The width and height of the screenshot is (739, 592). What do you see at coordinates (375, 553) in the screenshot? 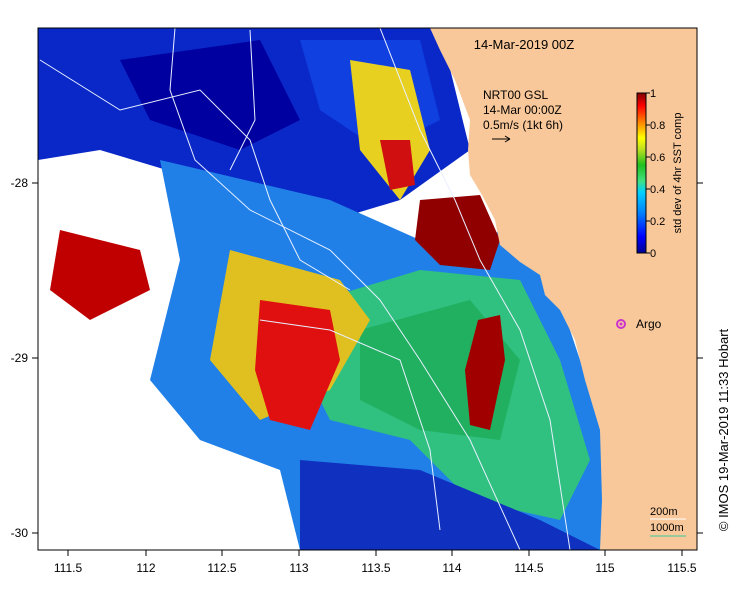
I see `x-tick-marks` at bounding box center [375, 553].